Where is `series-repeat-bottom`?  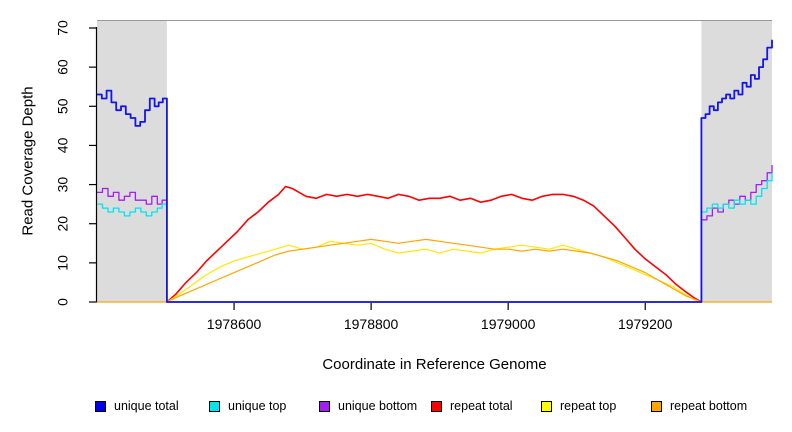 series-repeat-bottom is located at coordinates (434, 270).